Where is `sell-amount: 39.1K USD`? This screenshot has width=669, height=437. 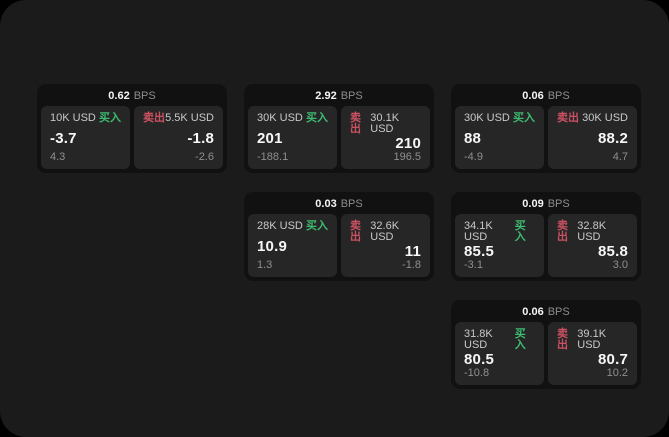 sell-amount: 39.1K USD is located at coordinates (592, 339).